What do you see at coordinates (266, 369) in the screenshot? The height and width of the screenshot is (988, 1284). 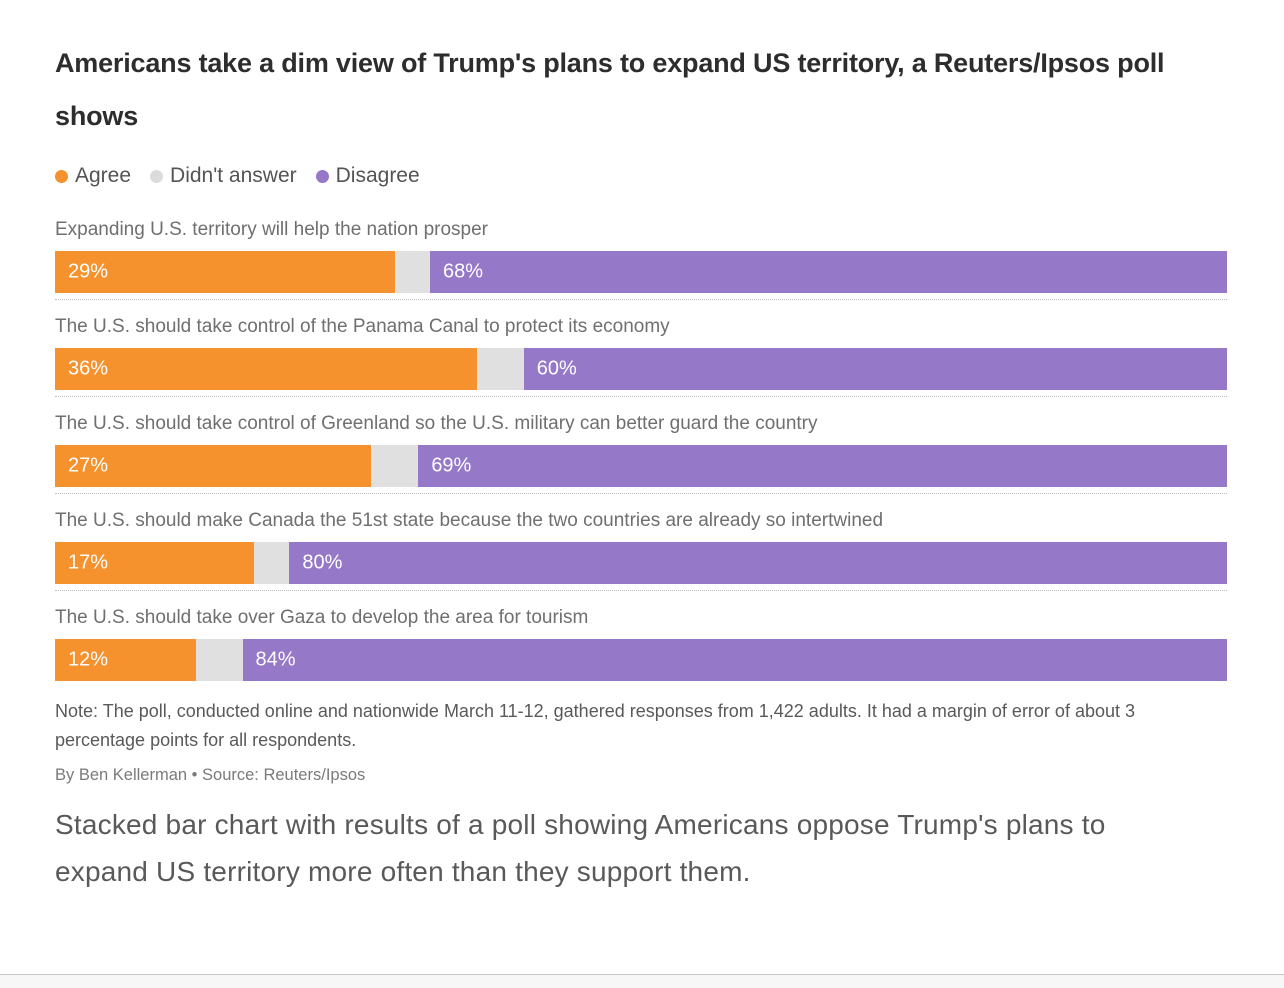 I see `bar-segment-agree: 36%` at bounding box center [266, 369].